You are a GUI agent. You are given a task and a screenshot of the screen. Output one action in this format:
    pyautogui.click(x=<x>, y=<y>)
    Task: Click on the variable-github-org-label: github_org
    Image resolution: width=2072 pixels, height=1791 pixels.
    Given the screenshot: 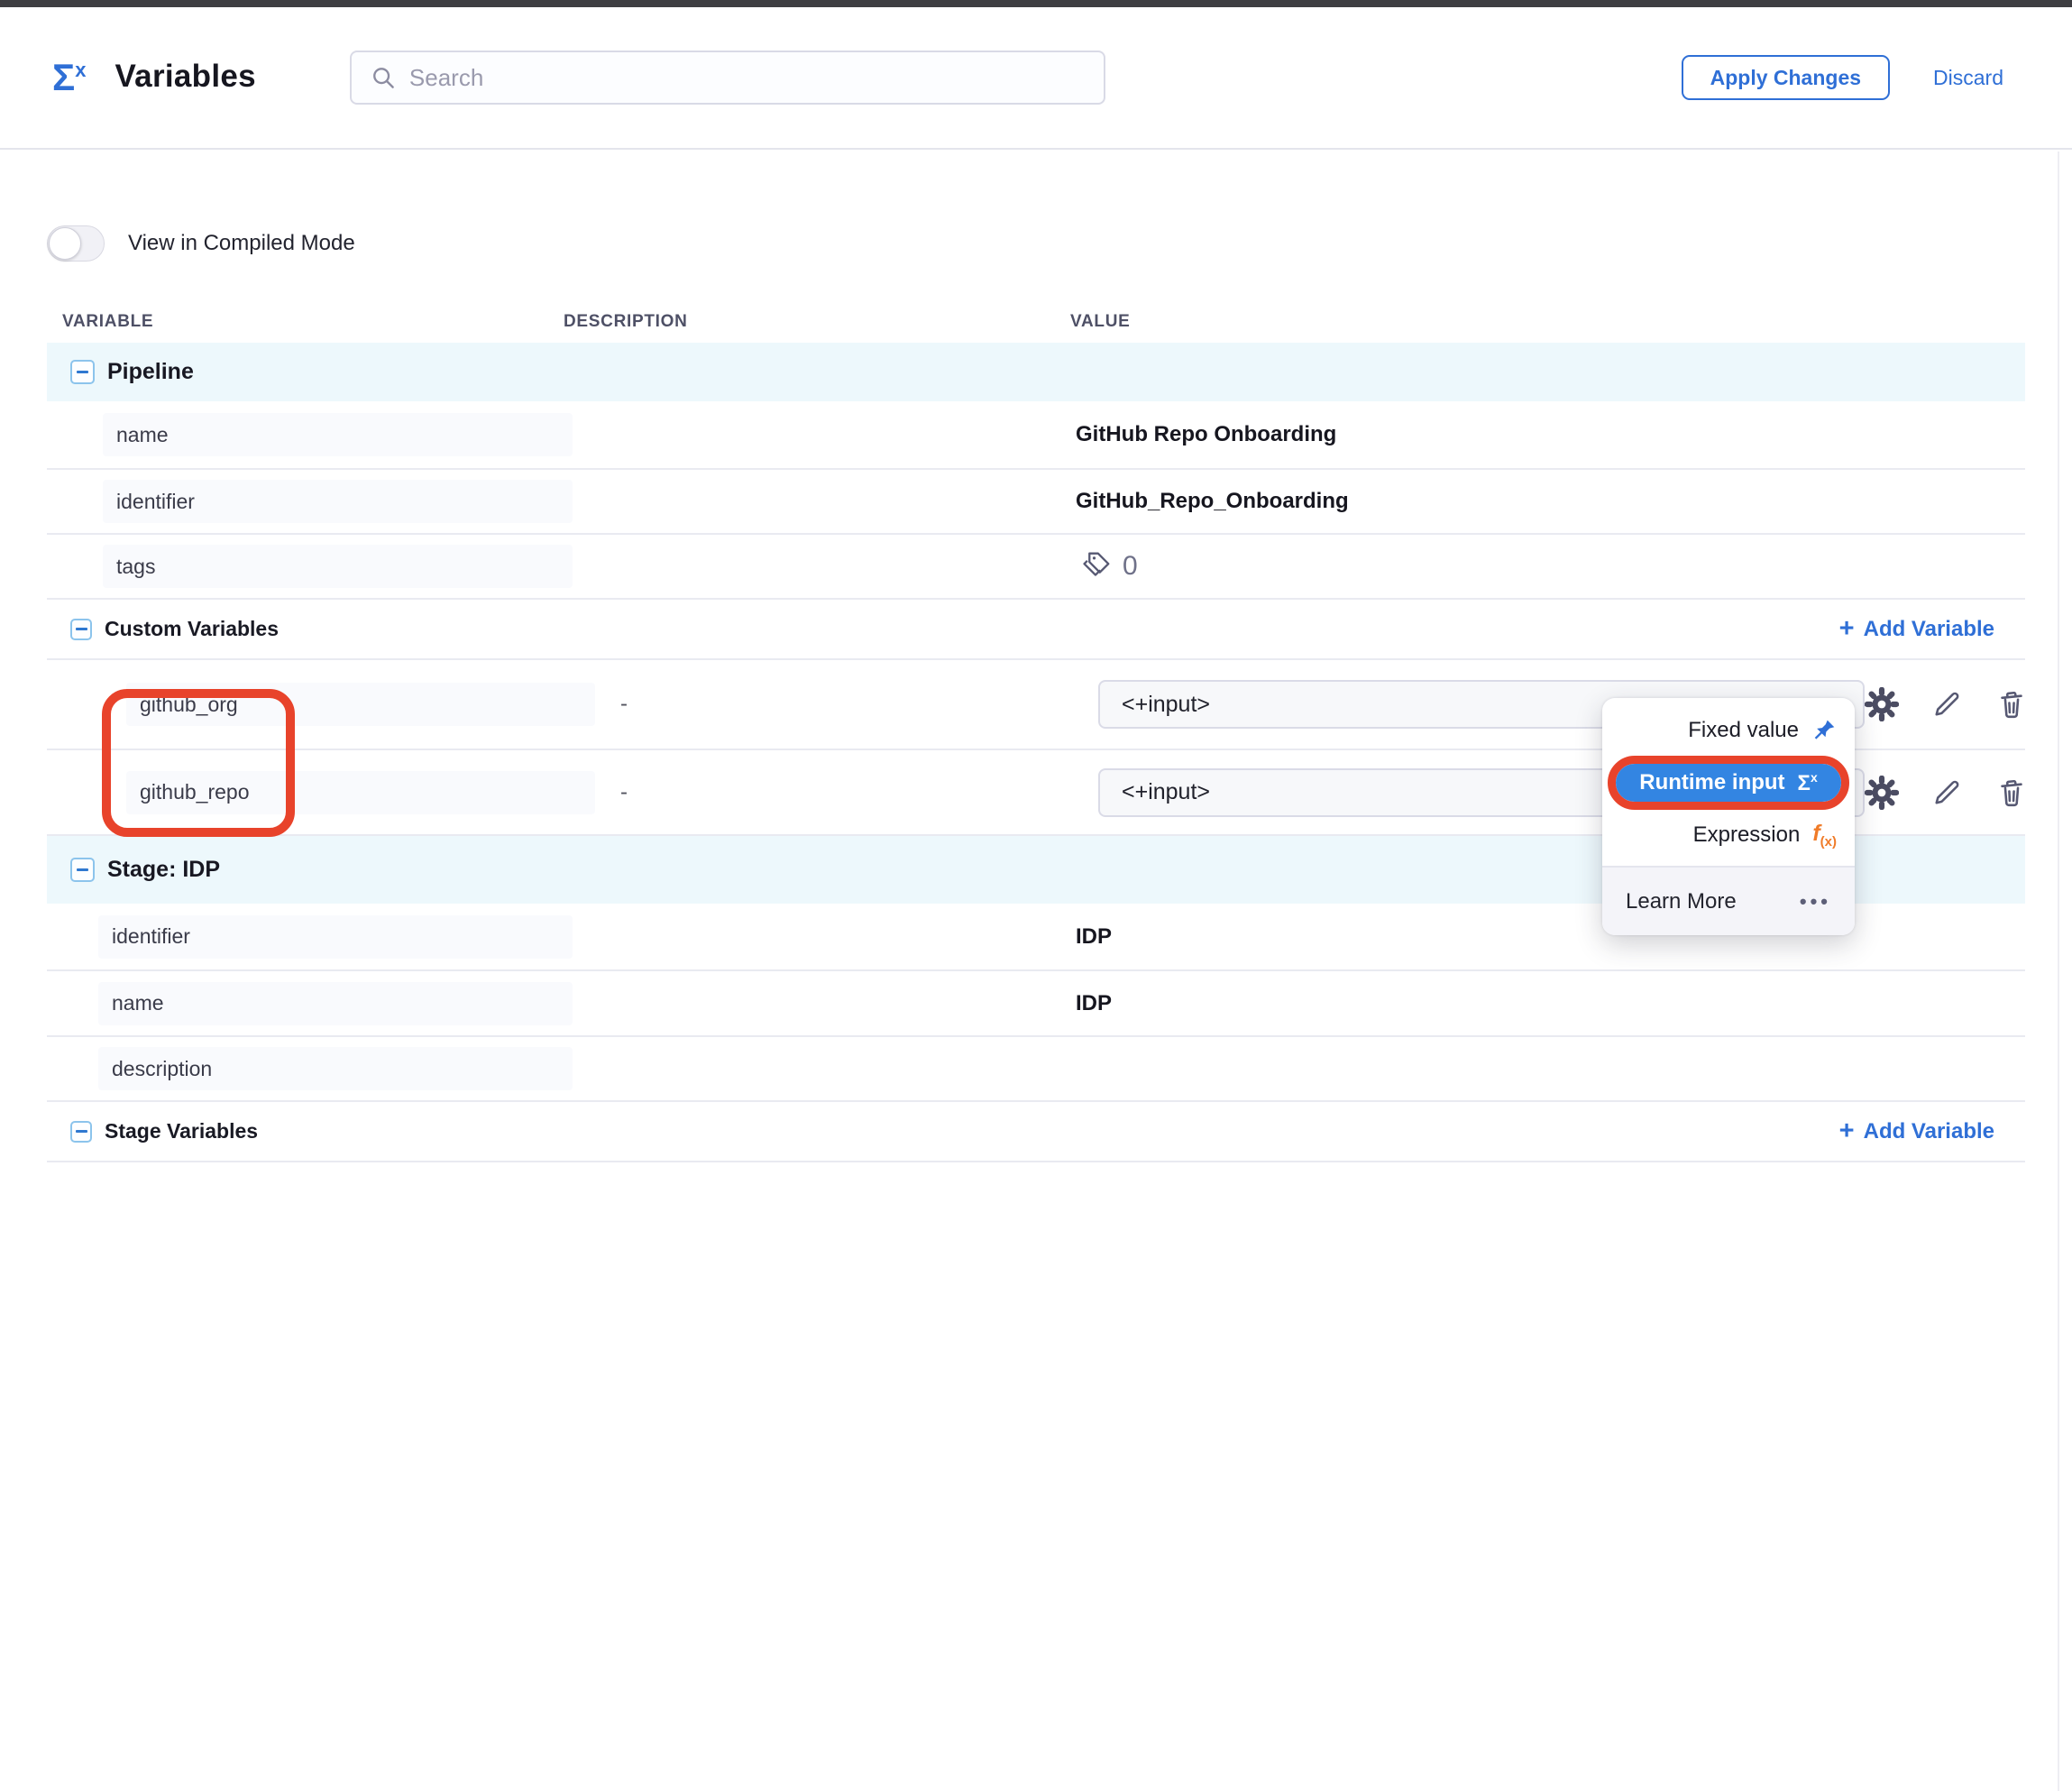 What is the action you would take?
    pyautogui.click(x=360, y=704)
    